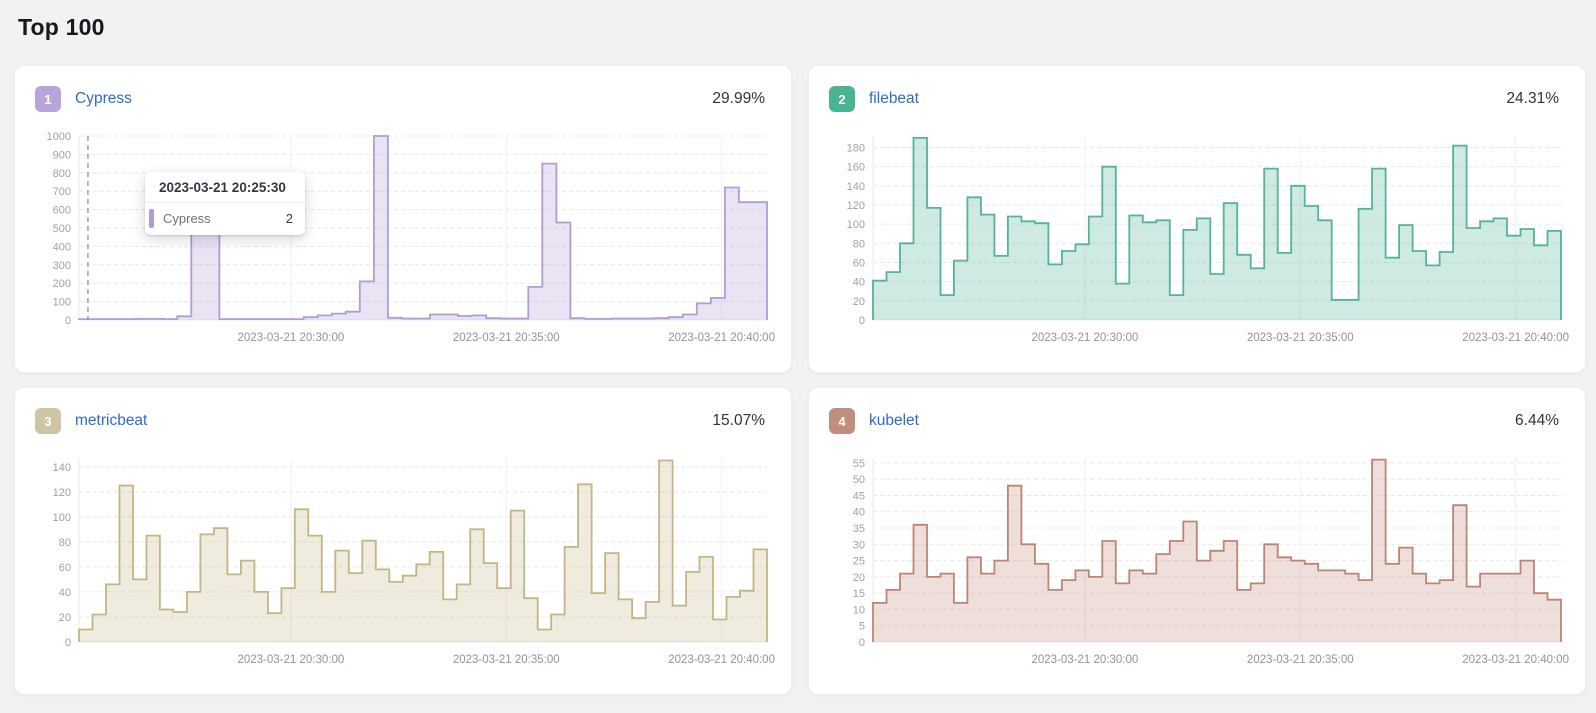 The height and width of the screenshot is (713, 1596). What do you see at coordinates (1532, 98) in the screenshot?
I see `percent-value: 24.31%` at bounding box center [1532, 98].